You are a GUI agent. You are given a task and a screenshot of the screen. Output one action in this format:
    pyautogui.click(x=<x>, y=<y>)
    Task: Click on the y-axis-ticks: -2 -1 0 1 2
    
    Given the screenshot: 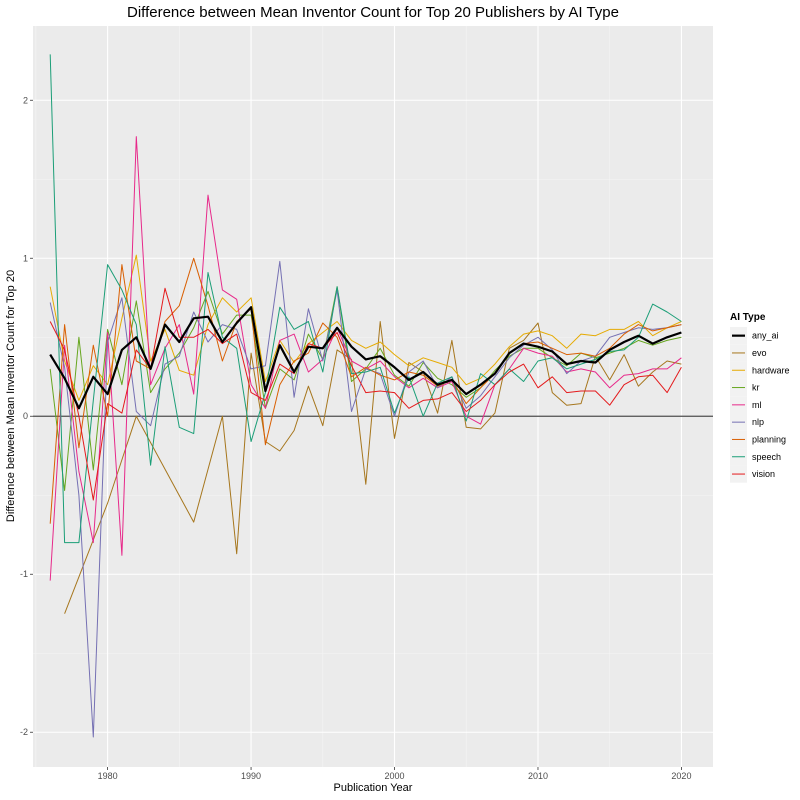 What is the action you would take?
    pyautogui.click(x=26, y=416)
    